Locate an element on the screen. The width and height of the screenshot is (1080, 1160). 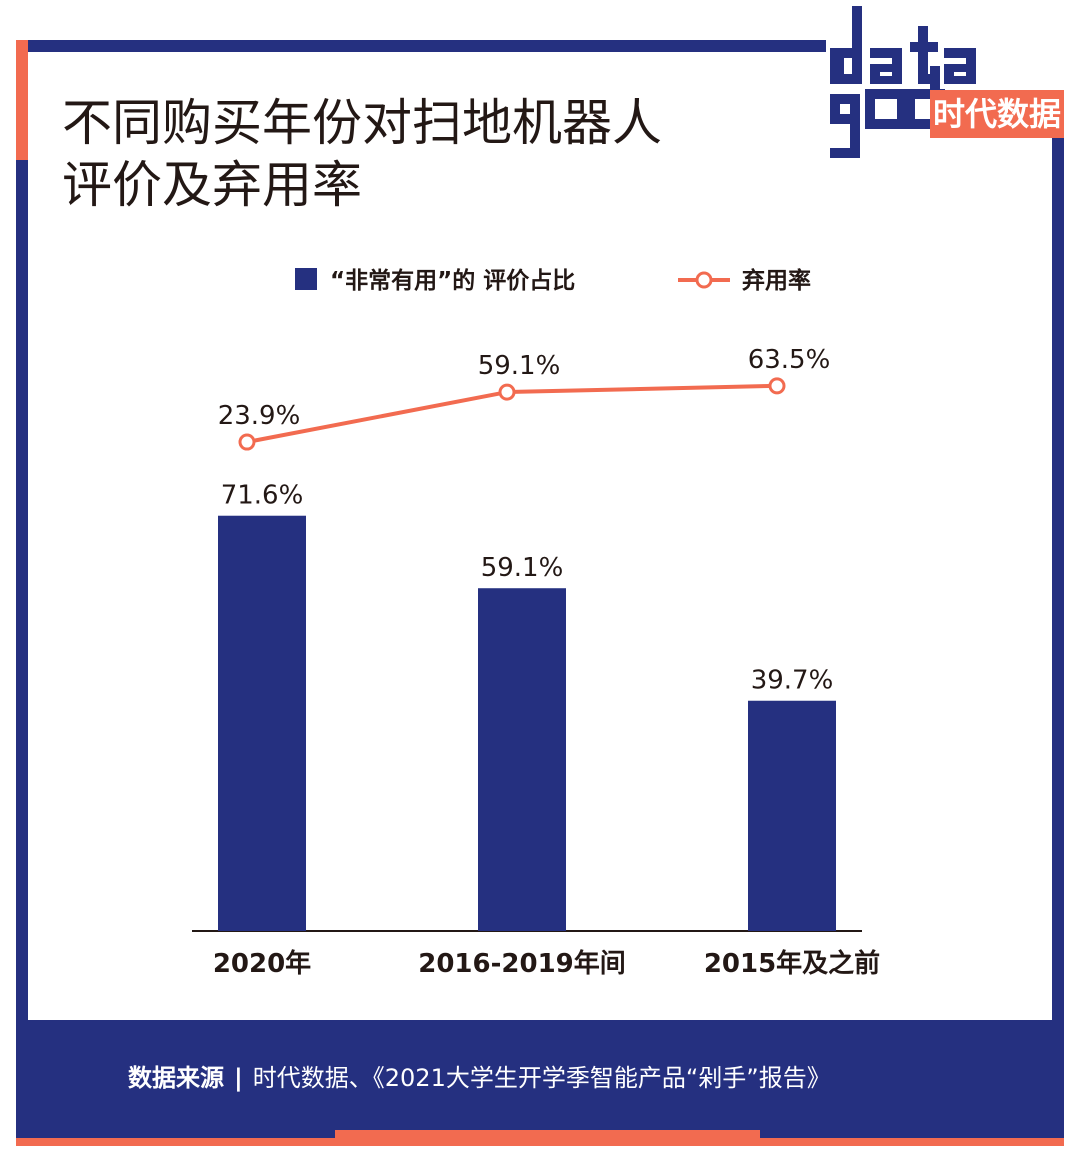
source-text: 时代数据、《2021大学生开学季智能产品“剁手”报告》 is located at coordinates (541, 1078).